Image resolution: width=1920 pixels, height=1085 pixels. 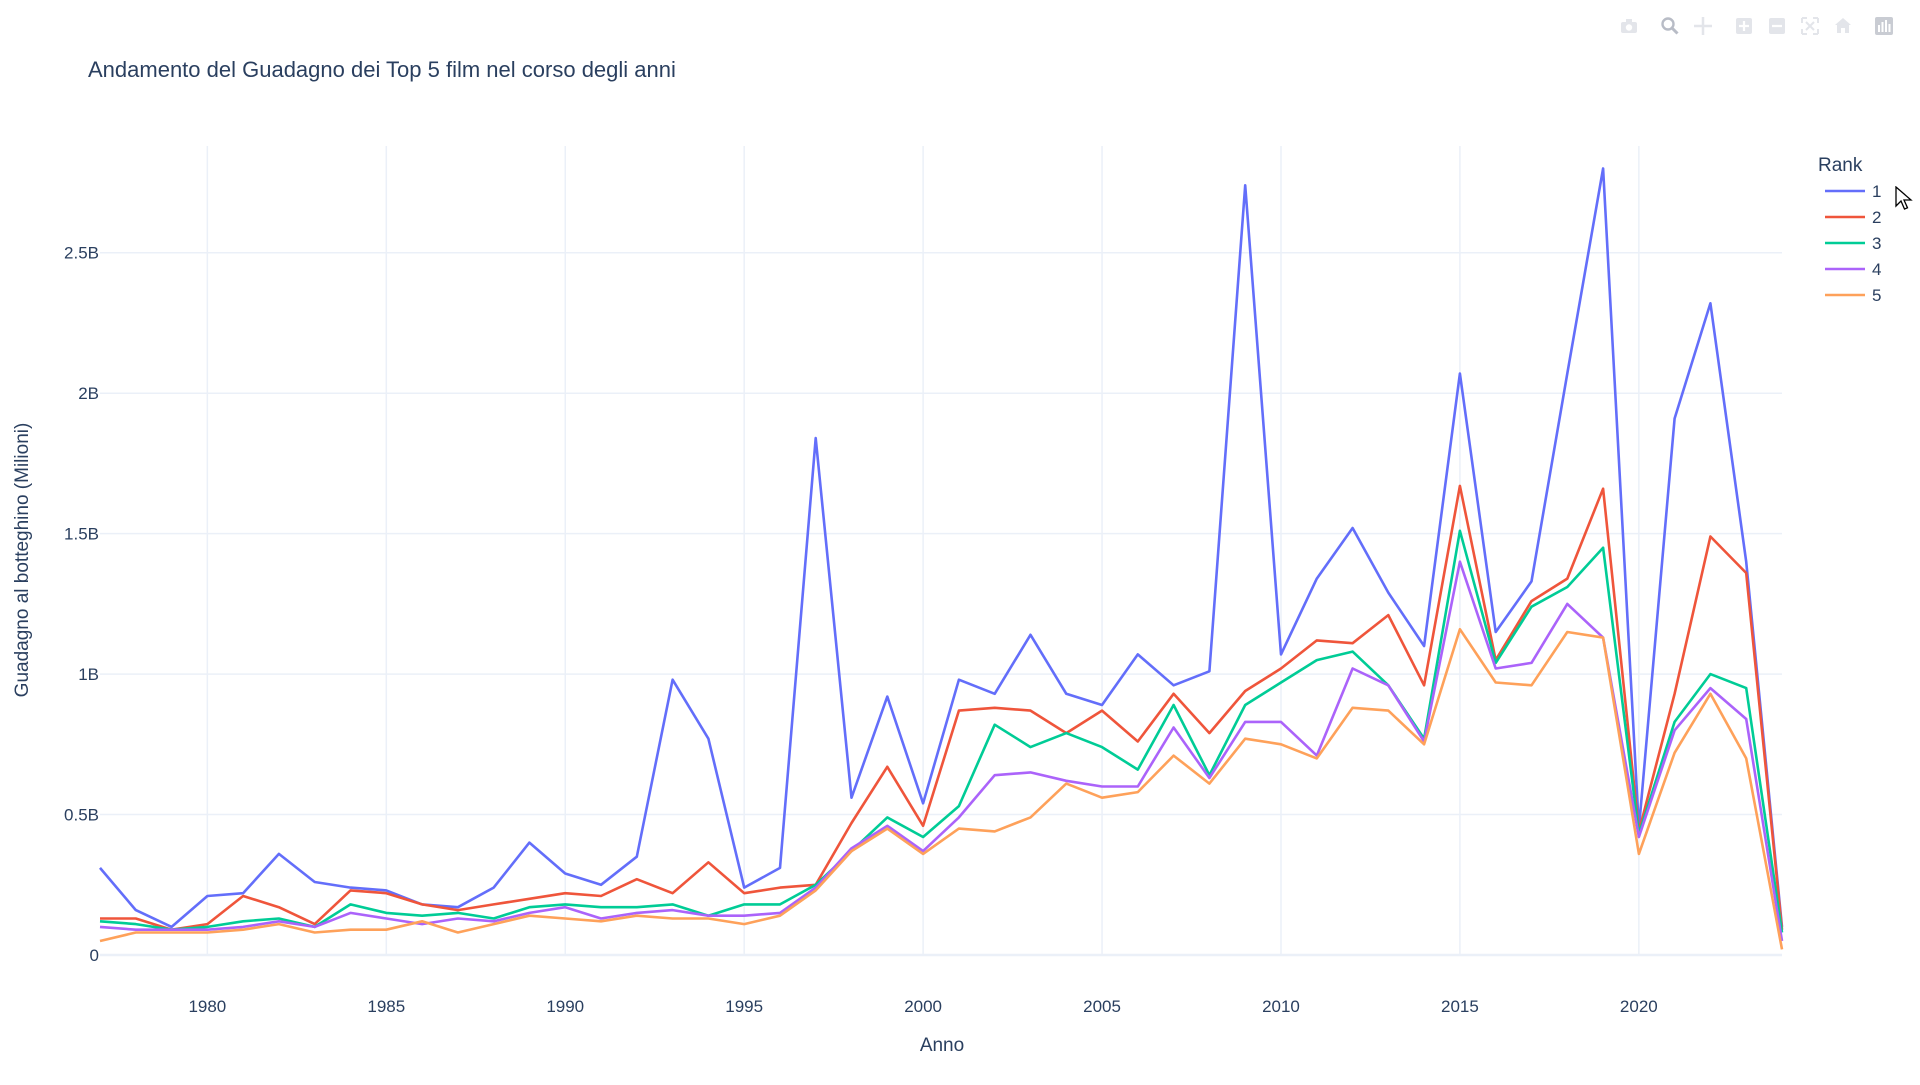 I want to click on y-tick-label-3: 1.5B, so click(x=81, y=534).